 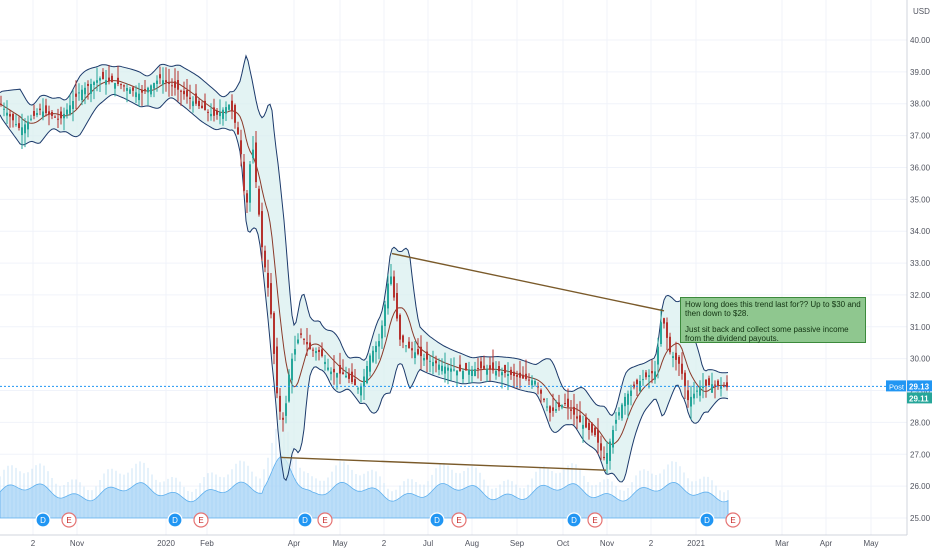 What do you see at coordinates (919, 275) in the screenshot?
I see `price-axis-bg` at bounding box center [919, 275].